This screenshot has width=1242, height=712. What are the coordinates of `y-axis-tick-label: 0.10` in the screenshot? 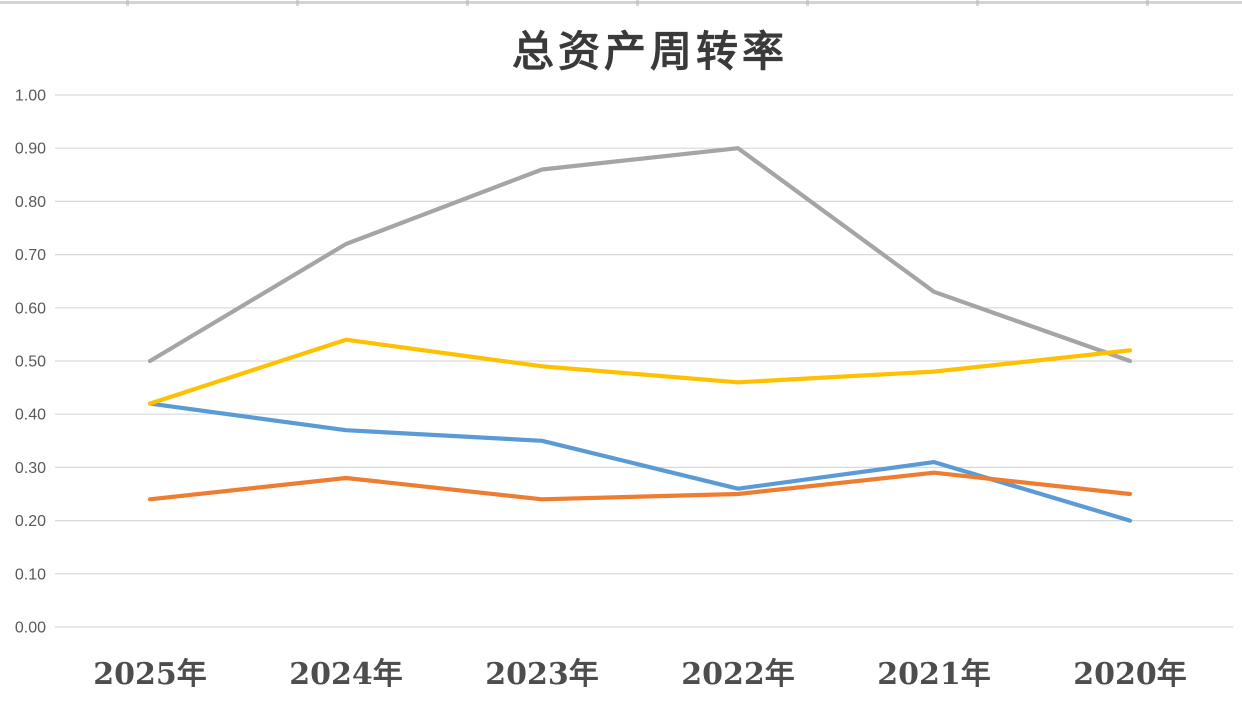 It's located at (30, 574).